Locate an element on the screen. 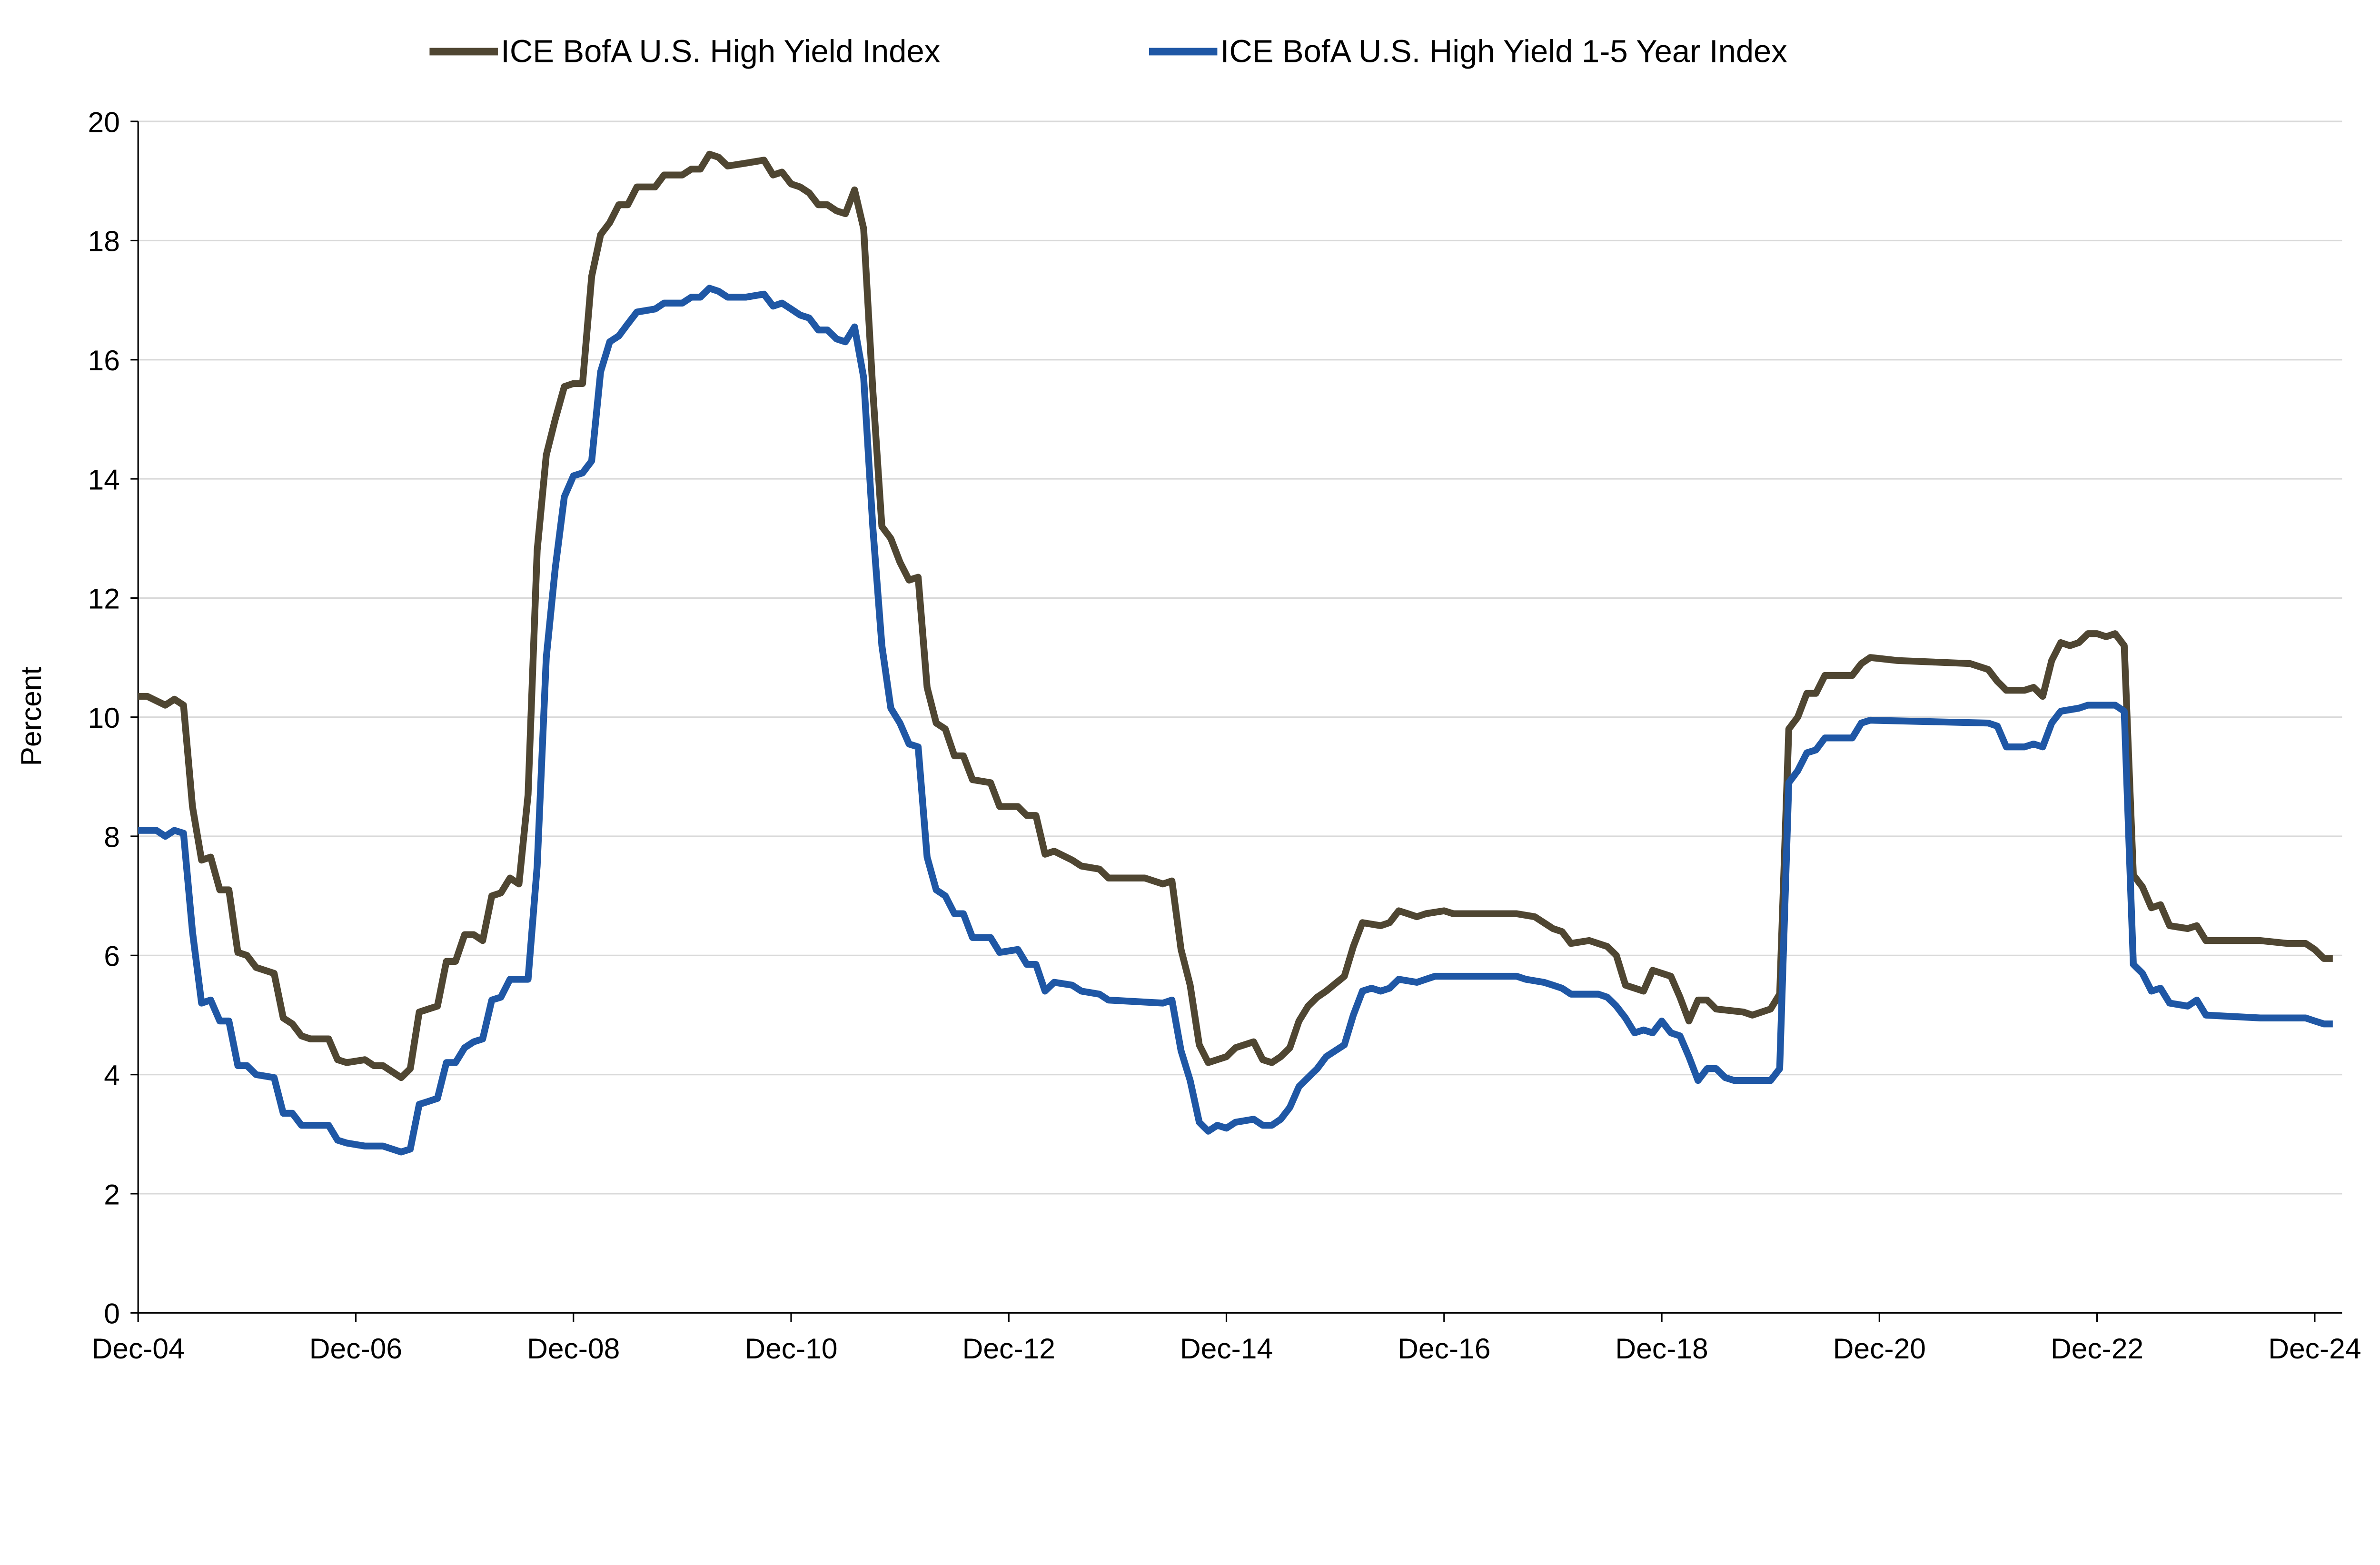  y-tick-label: 20 is located at coordinates (104, 122).